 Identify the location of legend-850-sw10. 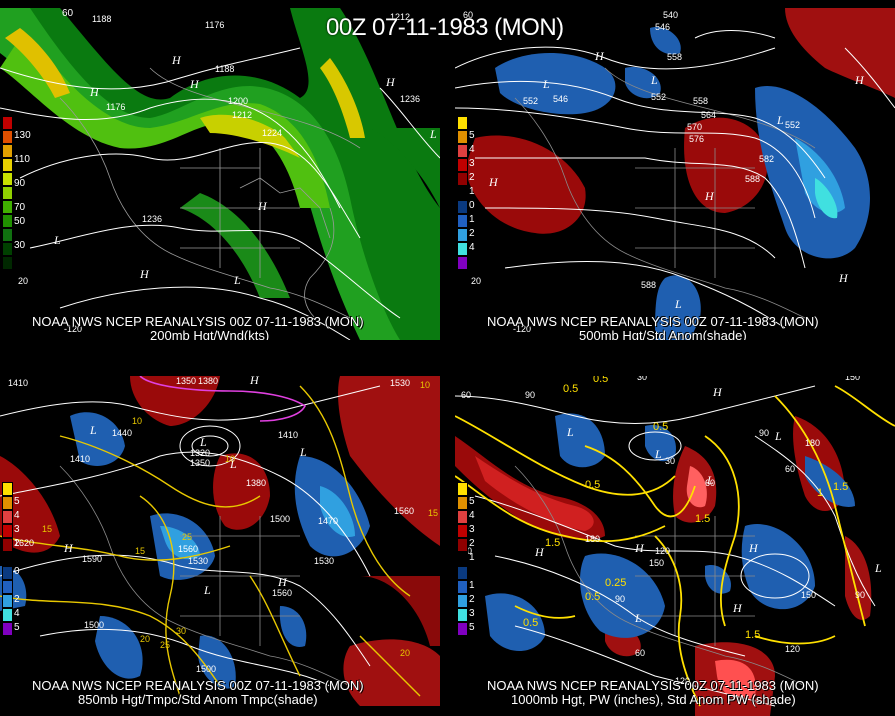
(7, 629).